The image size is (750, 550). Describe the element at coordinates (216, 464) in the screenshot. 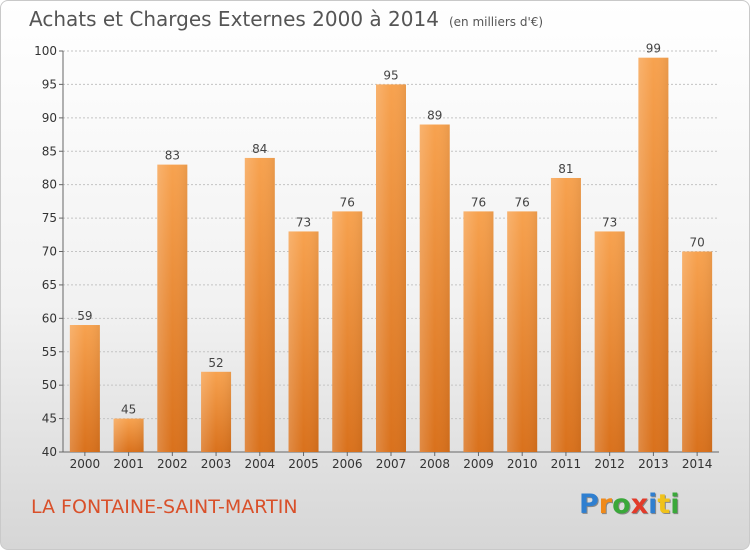

I see `x-tick-label-2003: 2003` at that location.